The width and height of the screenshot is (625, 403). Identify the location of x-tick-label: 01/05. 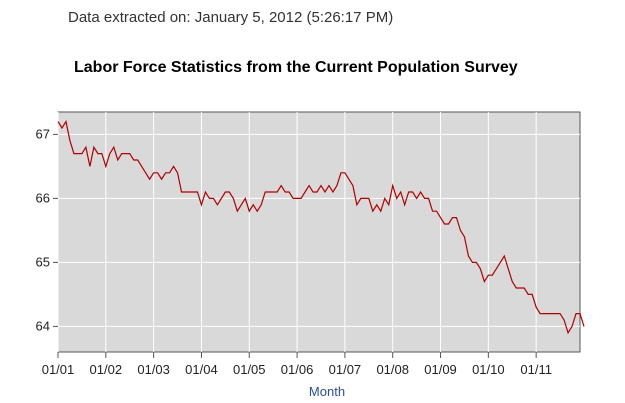
(249, 369).